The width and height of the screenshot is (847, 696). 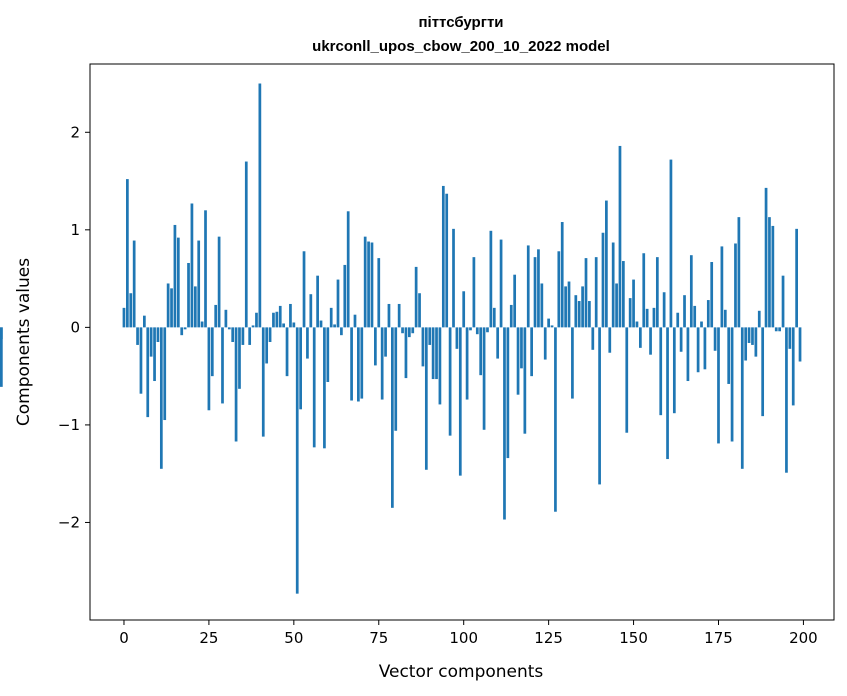 What do you see at coordinates (463, 638) in the screenshot?
I see `x-tick-label: 100` at bounding box center [463, 638].